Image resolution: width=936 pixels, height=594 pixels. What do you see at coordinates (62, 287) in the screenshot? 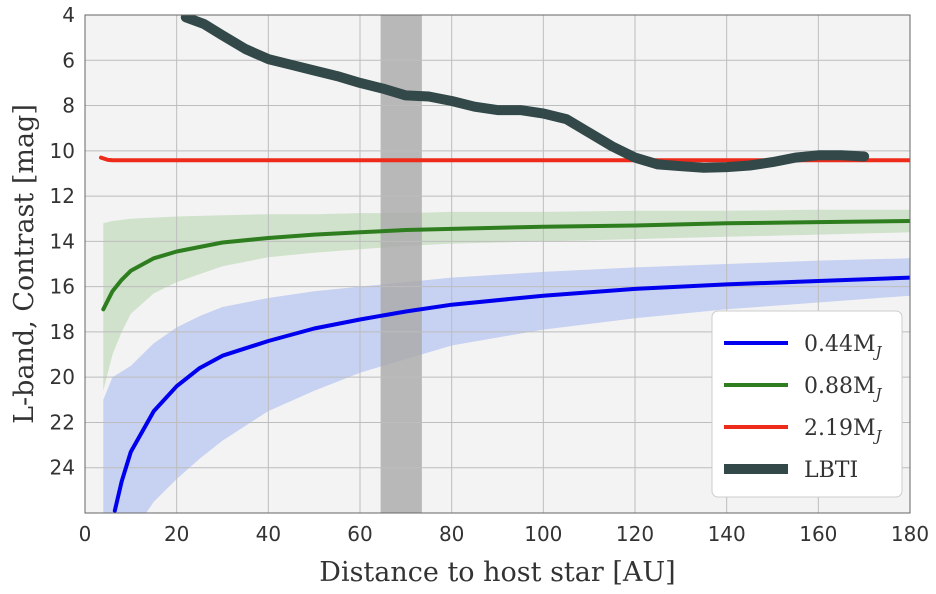
I see `y-tick-label: 16` at bounding box center [62, 287].